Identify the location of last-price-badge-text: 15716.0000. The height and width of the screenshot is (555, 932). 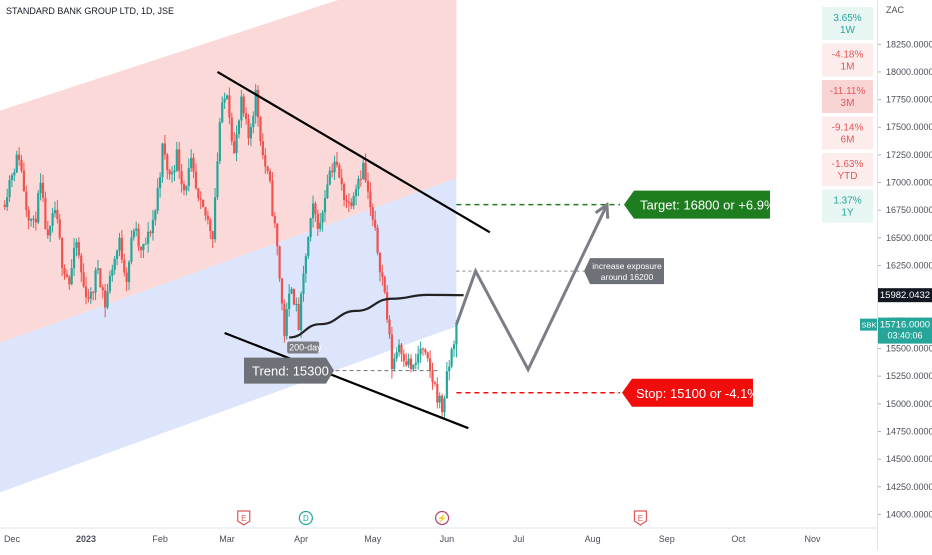
(905, 325).